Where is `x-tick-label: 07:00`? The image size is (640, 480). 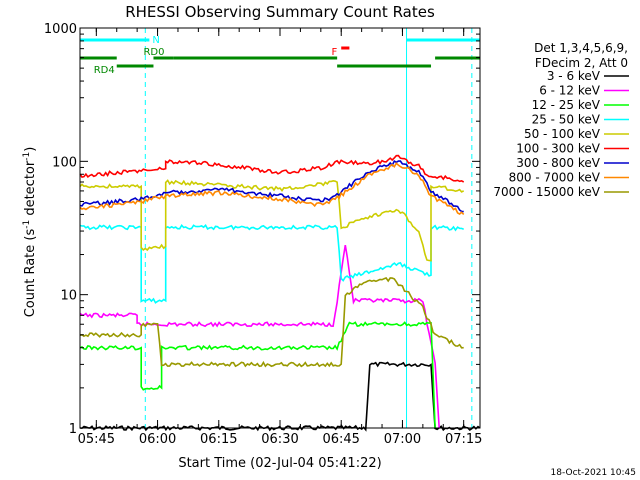 x-tick-label: 07:00 is located at coordinates (402, 439).